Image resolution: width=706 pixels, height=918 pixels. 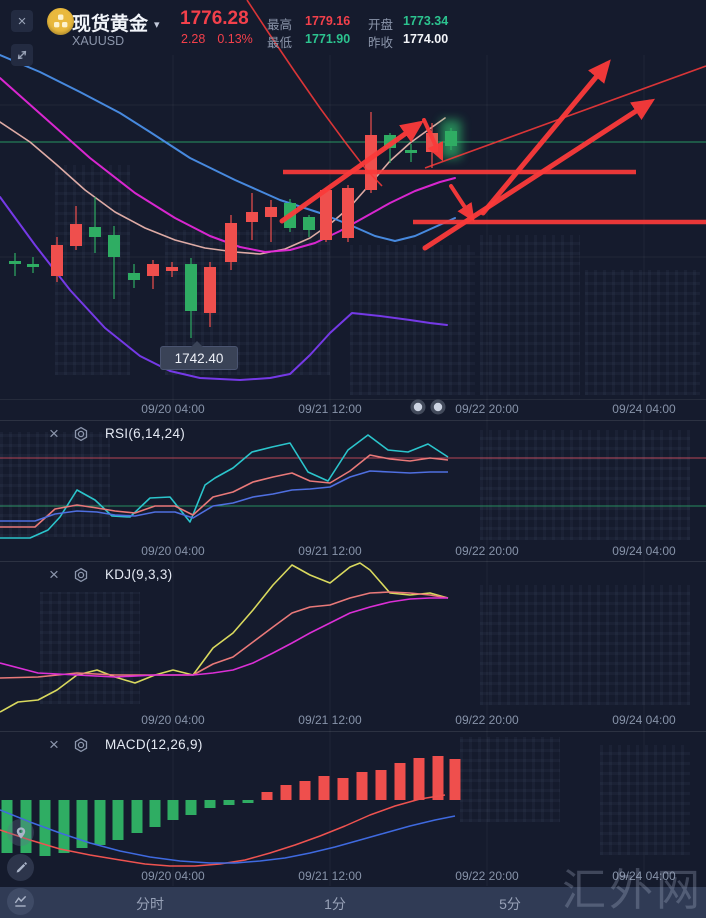 What do you see at coordinates (81, 575) in the screenshot?
I see `kdj-settings-icon` at bounding box center [81, 575].